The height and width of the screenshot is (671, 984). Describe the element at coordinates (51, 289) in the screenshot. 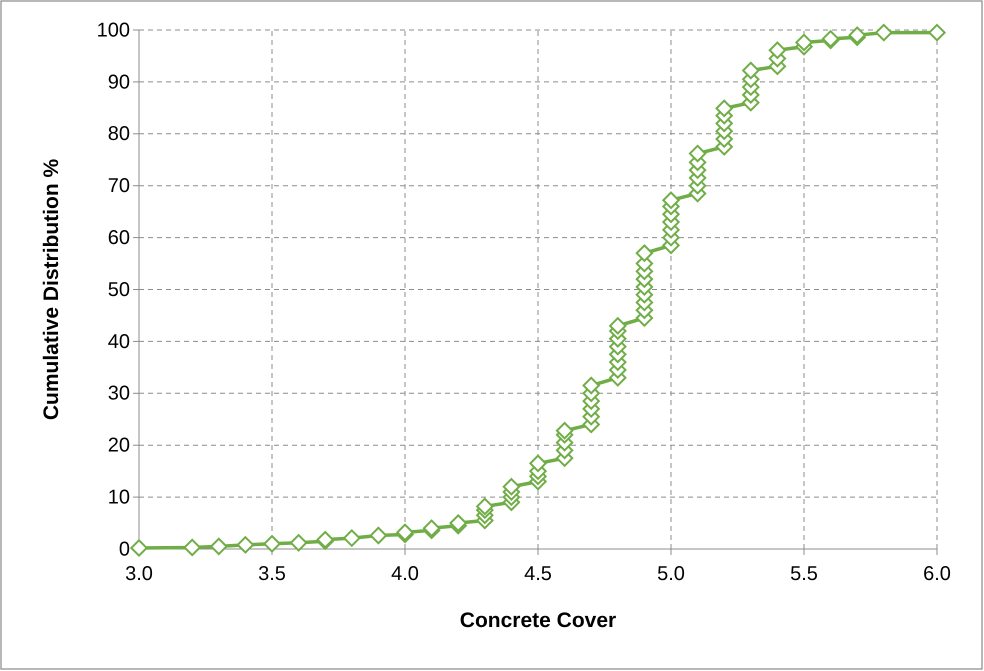

I see `y-axis-title: Cumulative Distribution %` at that location.